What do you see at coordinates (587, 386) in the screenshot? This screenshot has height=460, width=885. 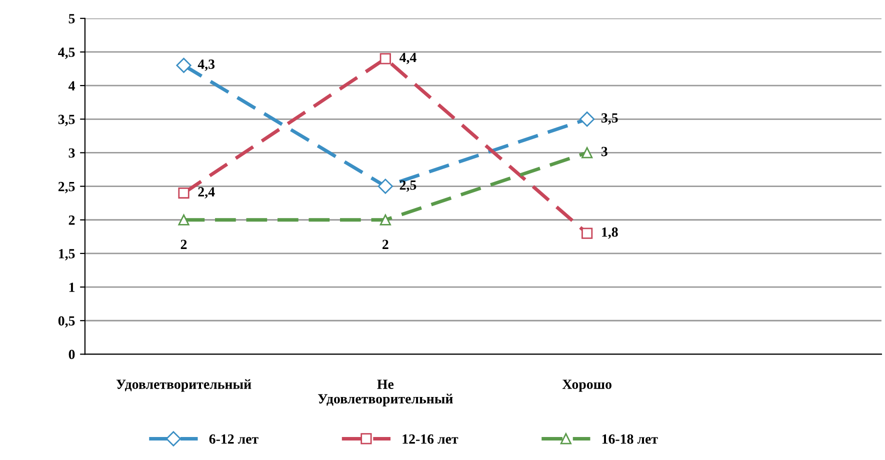 I see `x-tick-label: Хорошо` at bounding box center [587, 386].